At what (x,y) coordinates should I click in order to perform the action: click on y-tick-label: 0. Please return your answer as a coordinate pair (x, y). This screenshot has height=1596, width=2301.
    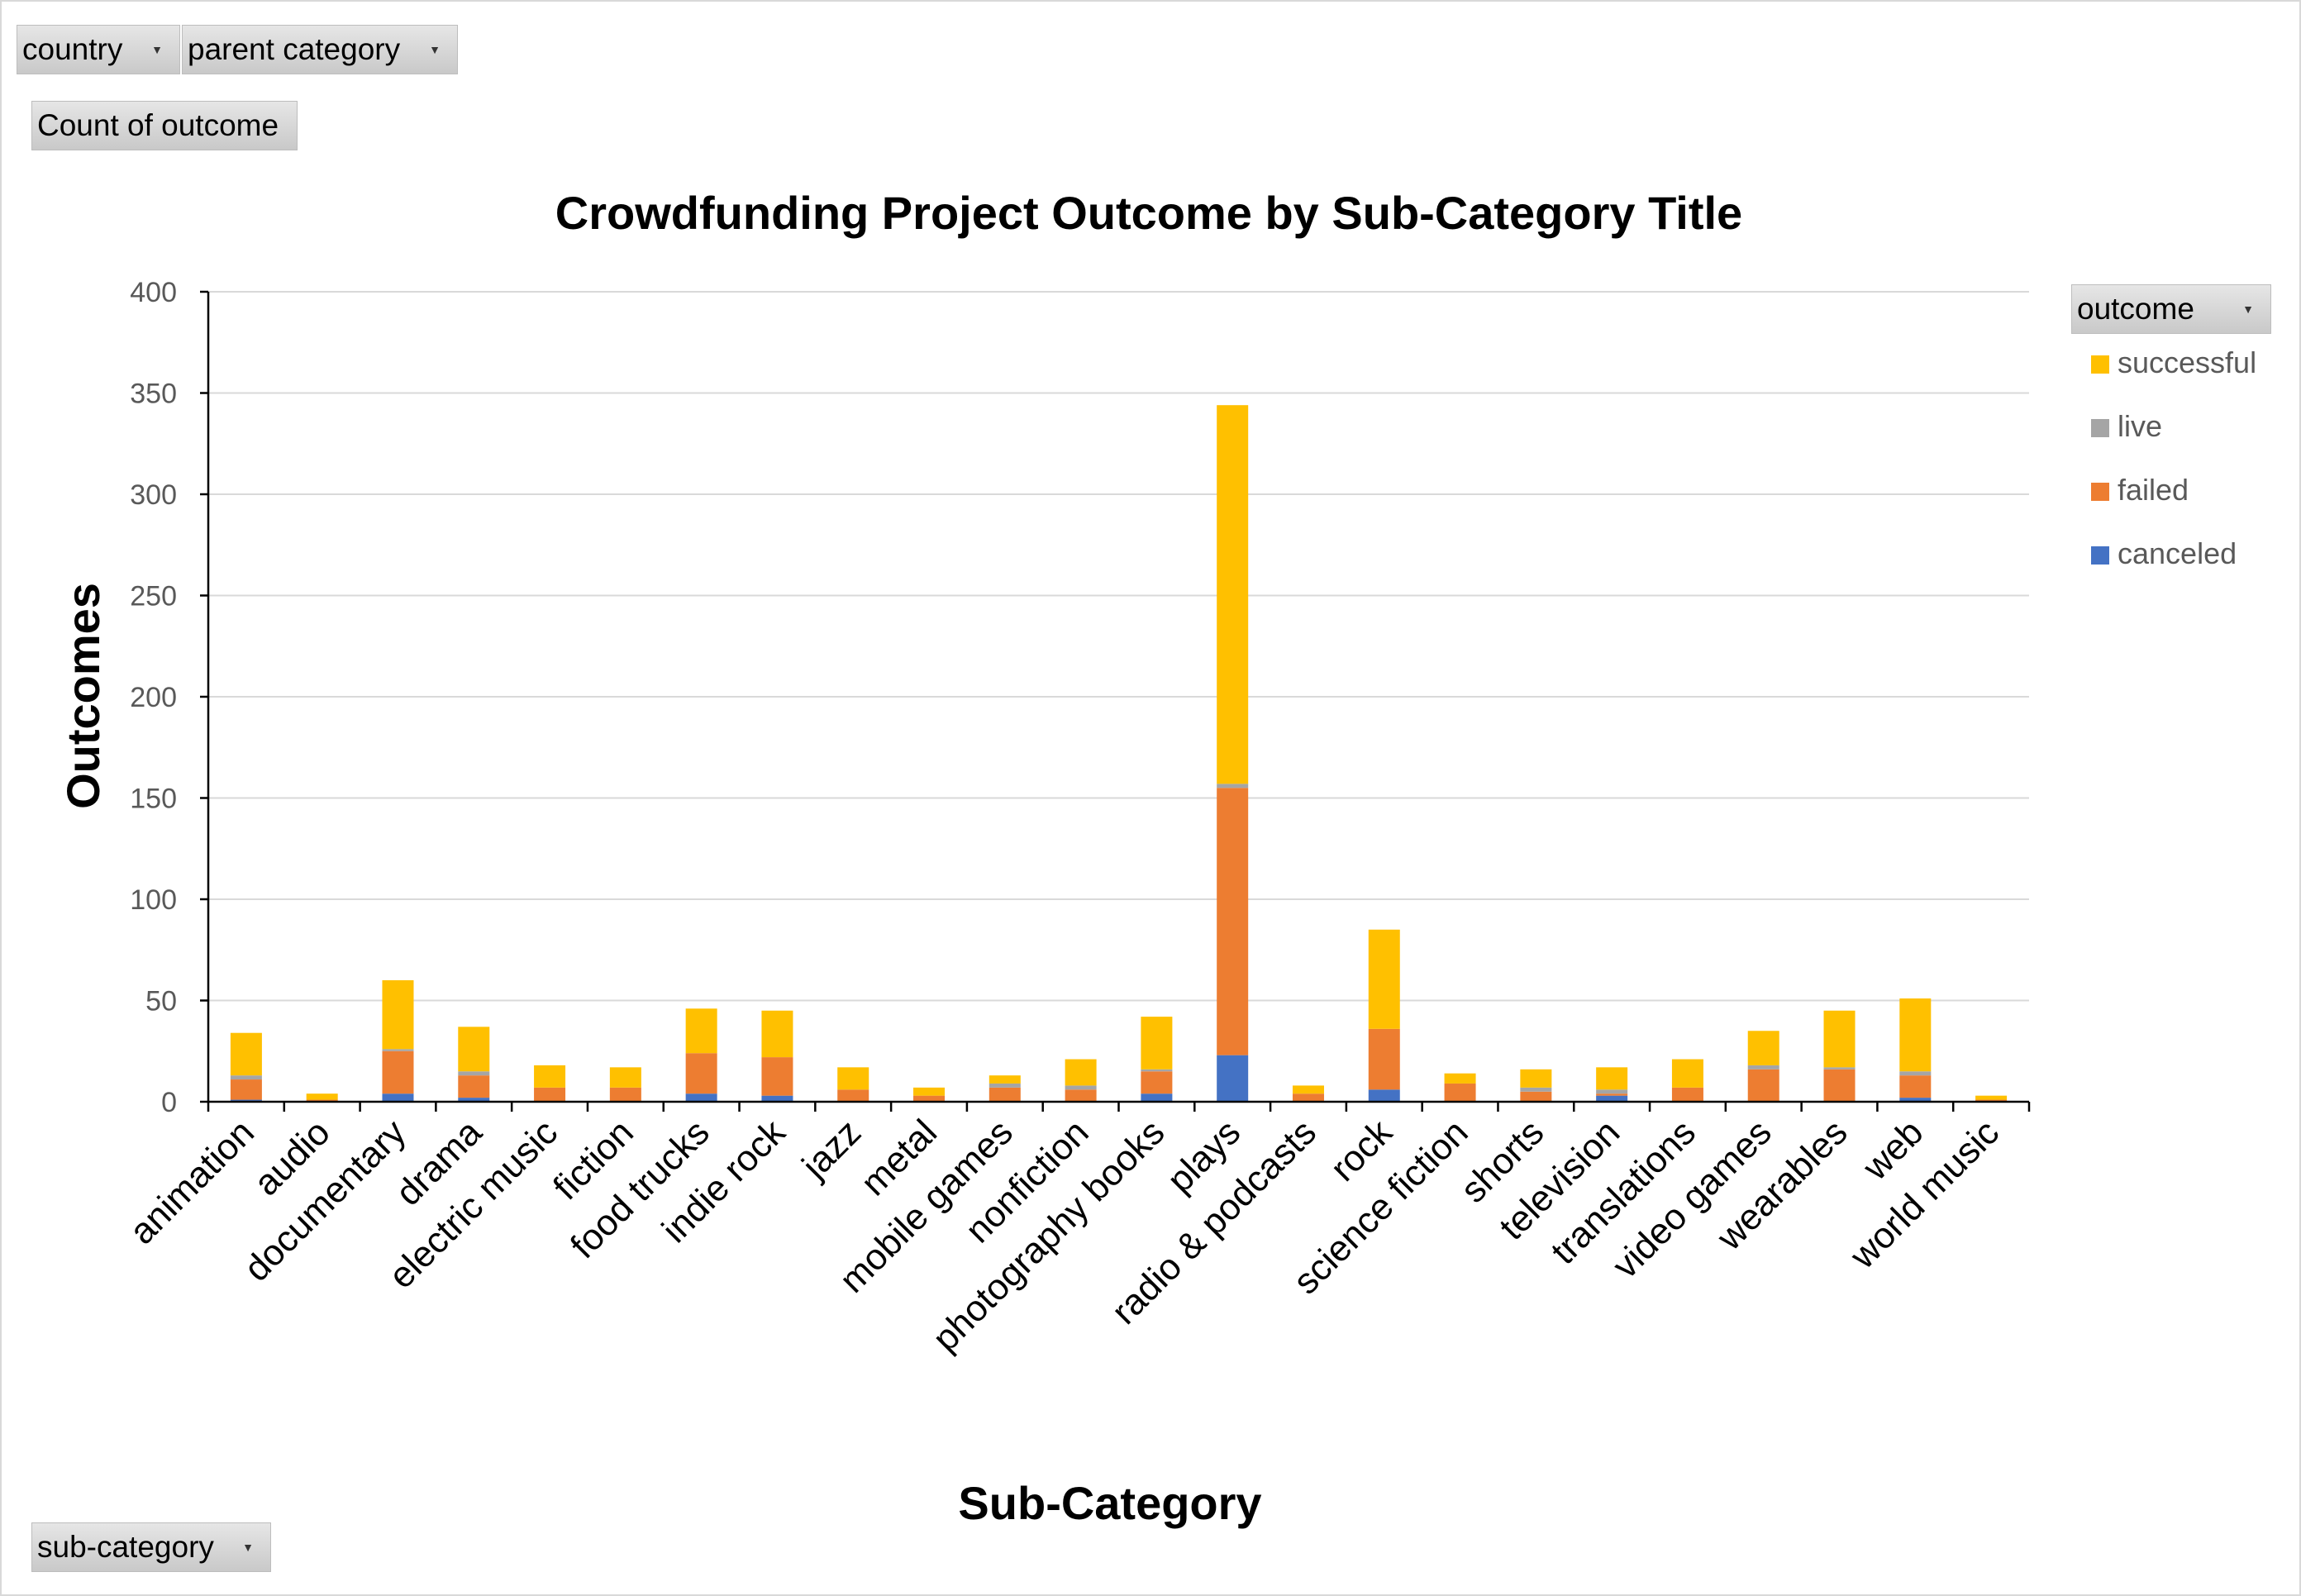
    Looking at the image, I should click on (169, 1103).